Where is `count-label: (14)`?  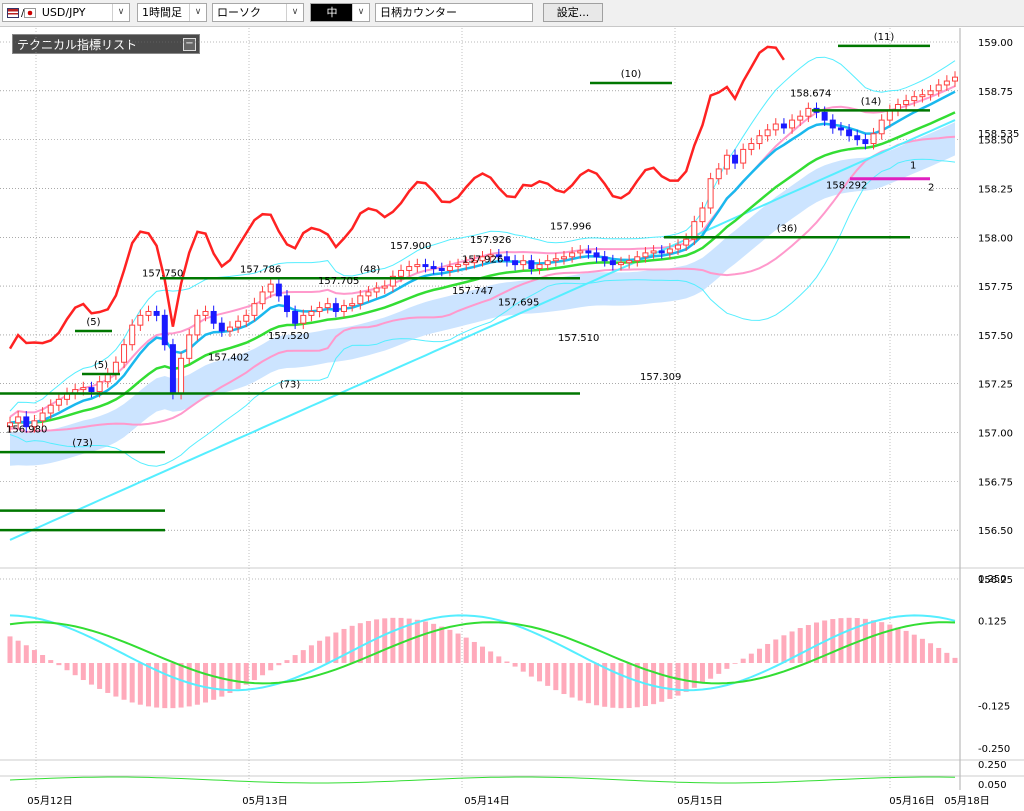
count-label: (14) is located at coordinates (871, 101).